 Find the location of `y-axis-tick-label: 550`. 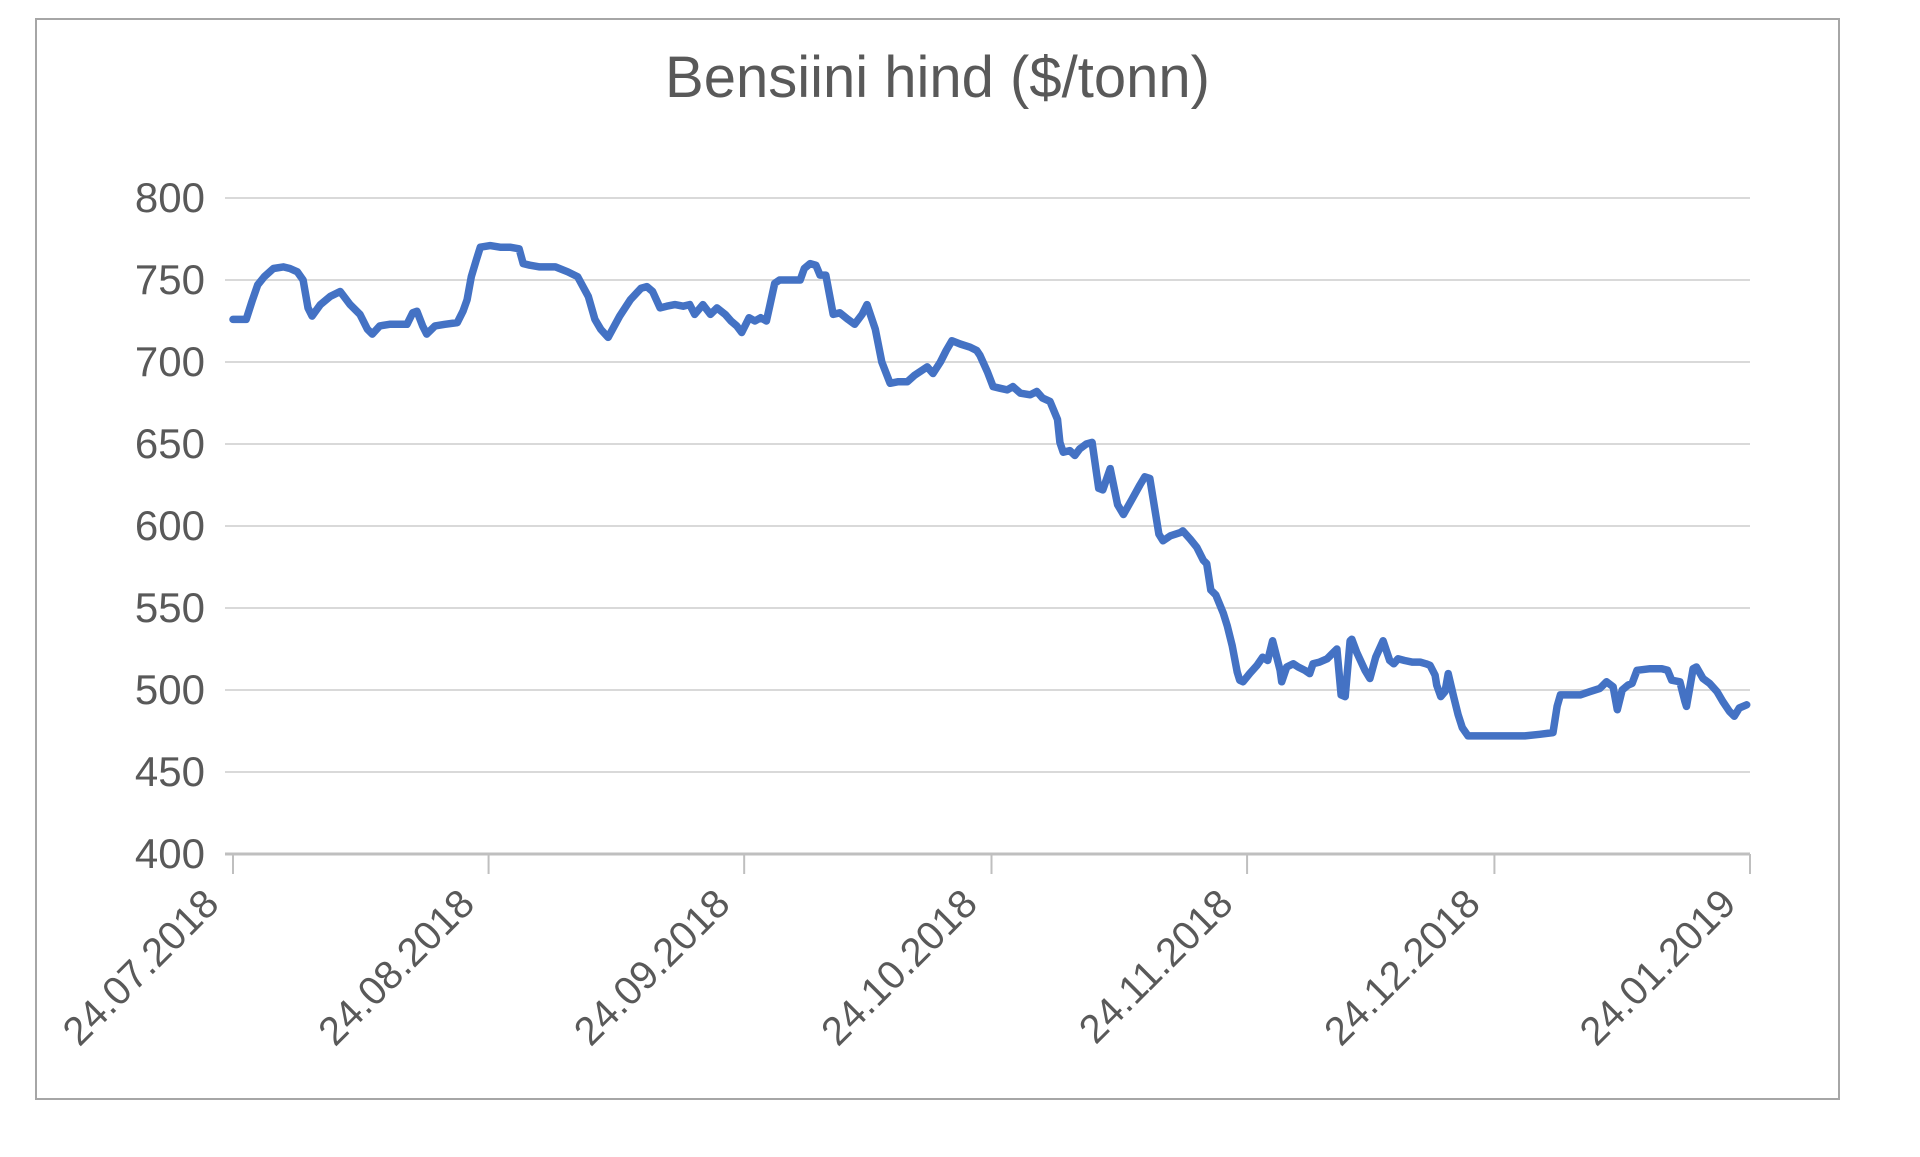

y-axis-tick-label: 550 is located at coordinates (170, 607).